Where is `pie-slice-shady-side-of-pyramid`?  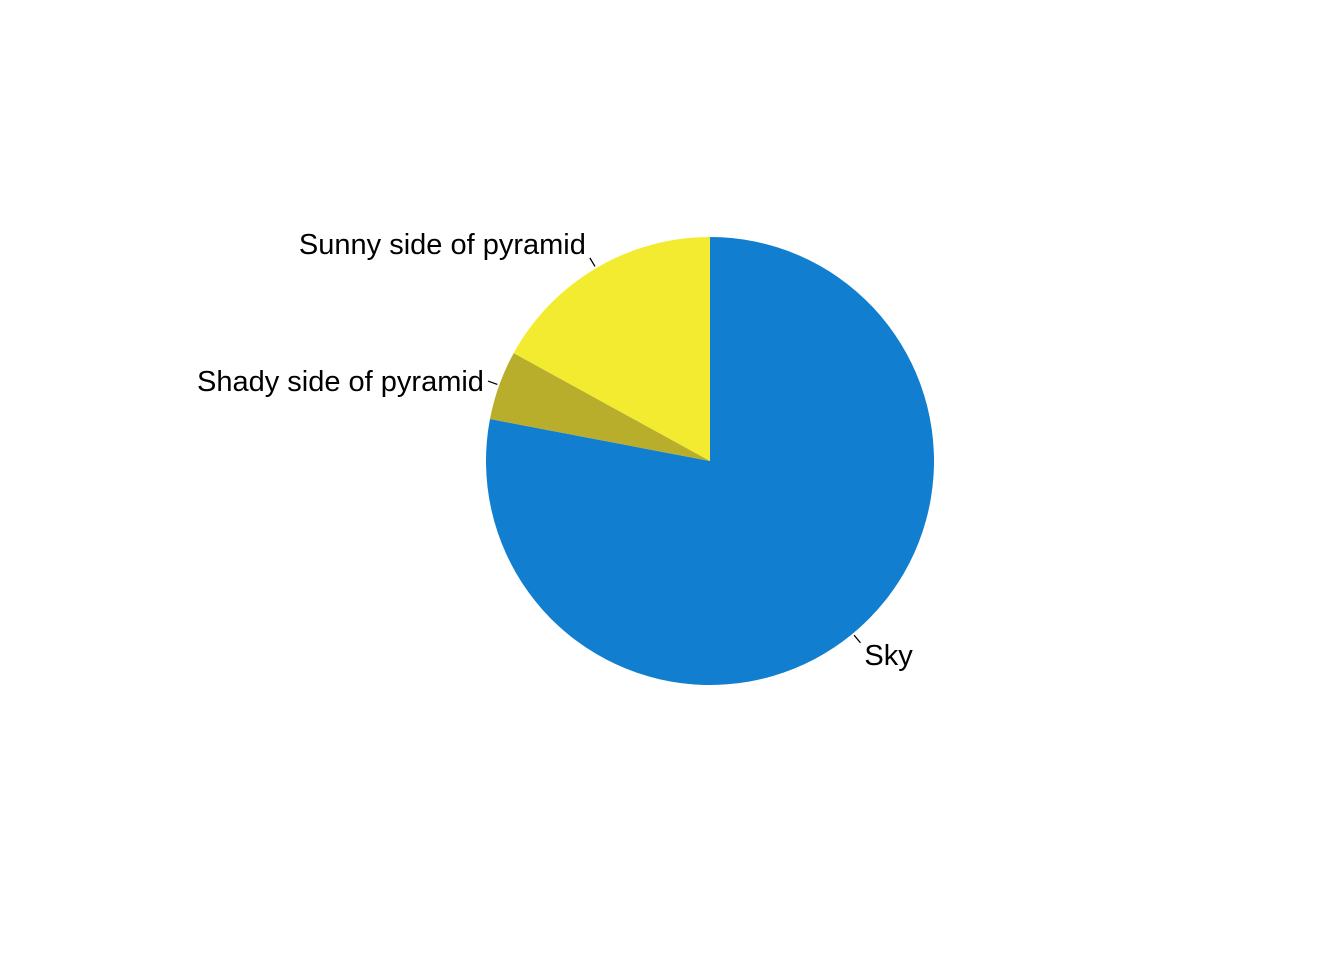 pie-slice-shady-side-of-pyramid is located at coordinates (599, 407).